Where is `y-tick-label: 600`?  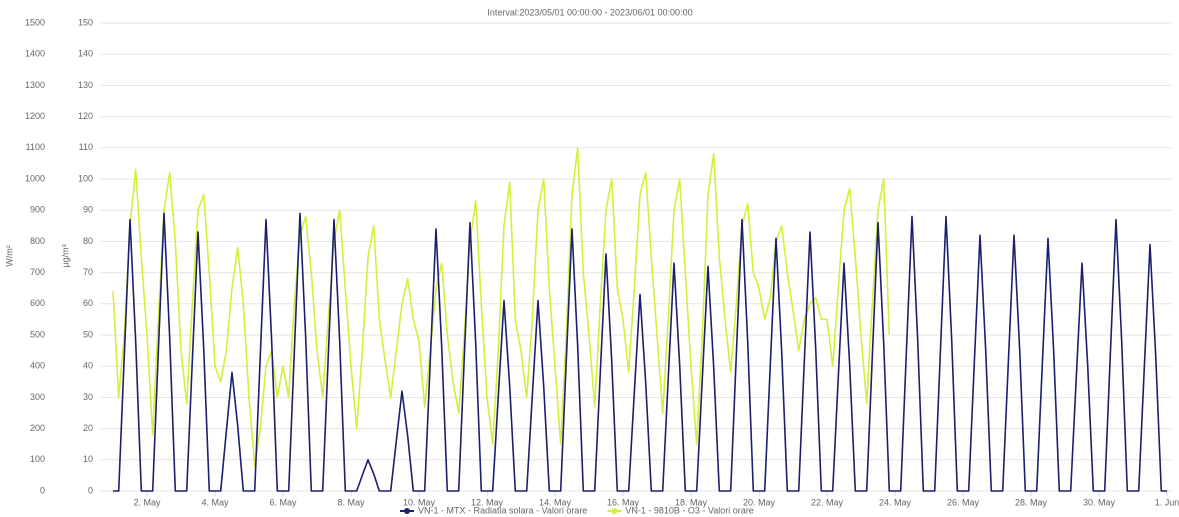 y-tick-label: 600 is located at coordinates (37, 303).